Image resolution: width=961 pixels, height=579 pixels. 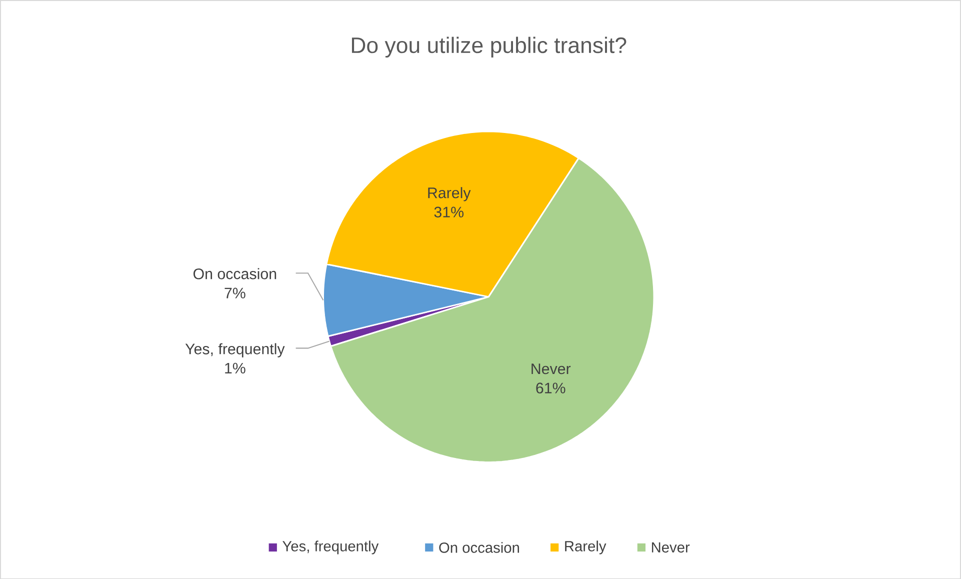 What do you see at coordinates (234, 274) in the screenshot?
I see `slice-label: On occasion` at bounding box center [234, 274].